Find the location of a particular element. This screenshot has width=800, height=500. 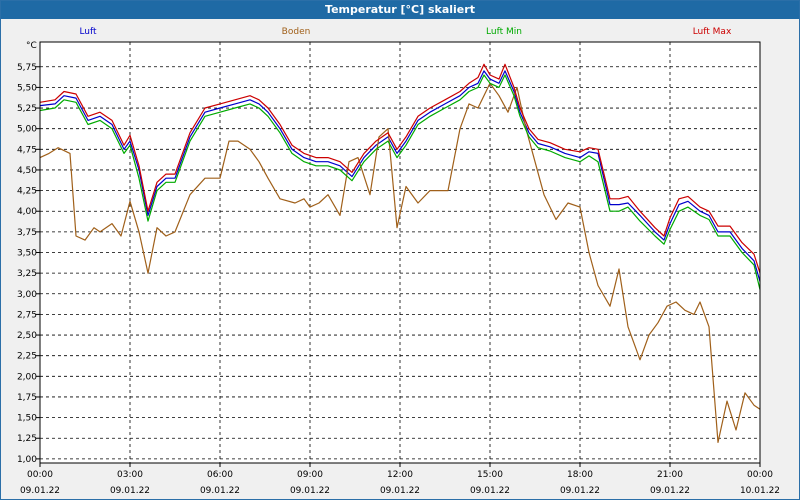

y-tick-label: 1,25 is located at coordinates (27, 439).